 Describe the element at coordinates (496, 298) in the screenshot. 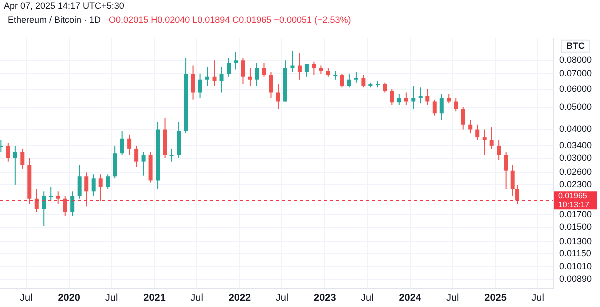

I see `x-tick-label: 2025` at that location.